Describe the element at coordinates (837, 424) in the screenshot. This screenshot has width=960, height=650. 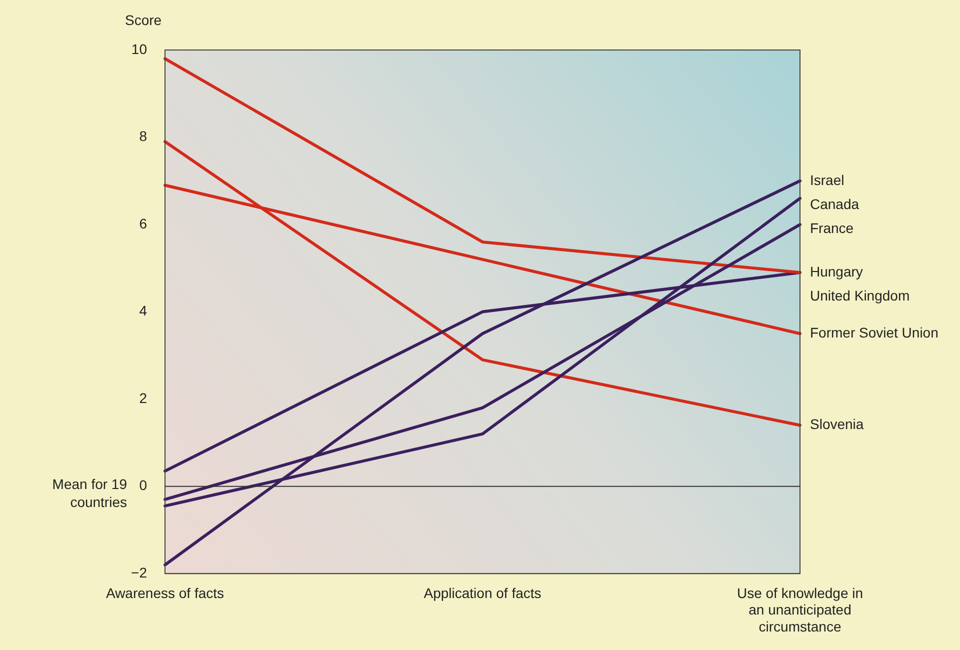
I see `series-label: Slovenia` at that location.